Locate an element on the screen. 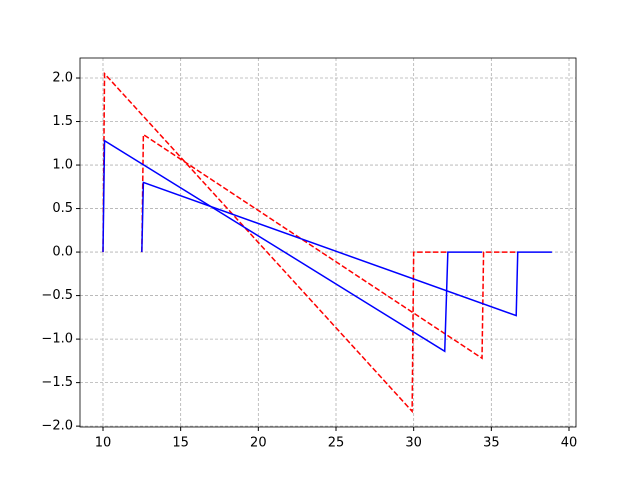 The width and height of the screenshot is (640, 484). x-tick-label: 20 is located at coordinates (258, 443).